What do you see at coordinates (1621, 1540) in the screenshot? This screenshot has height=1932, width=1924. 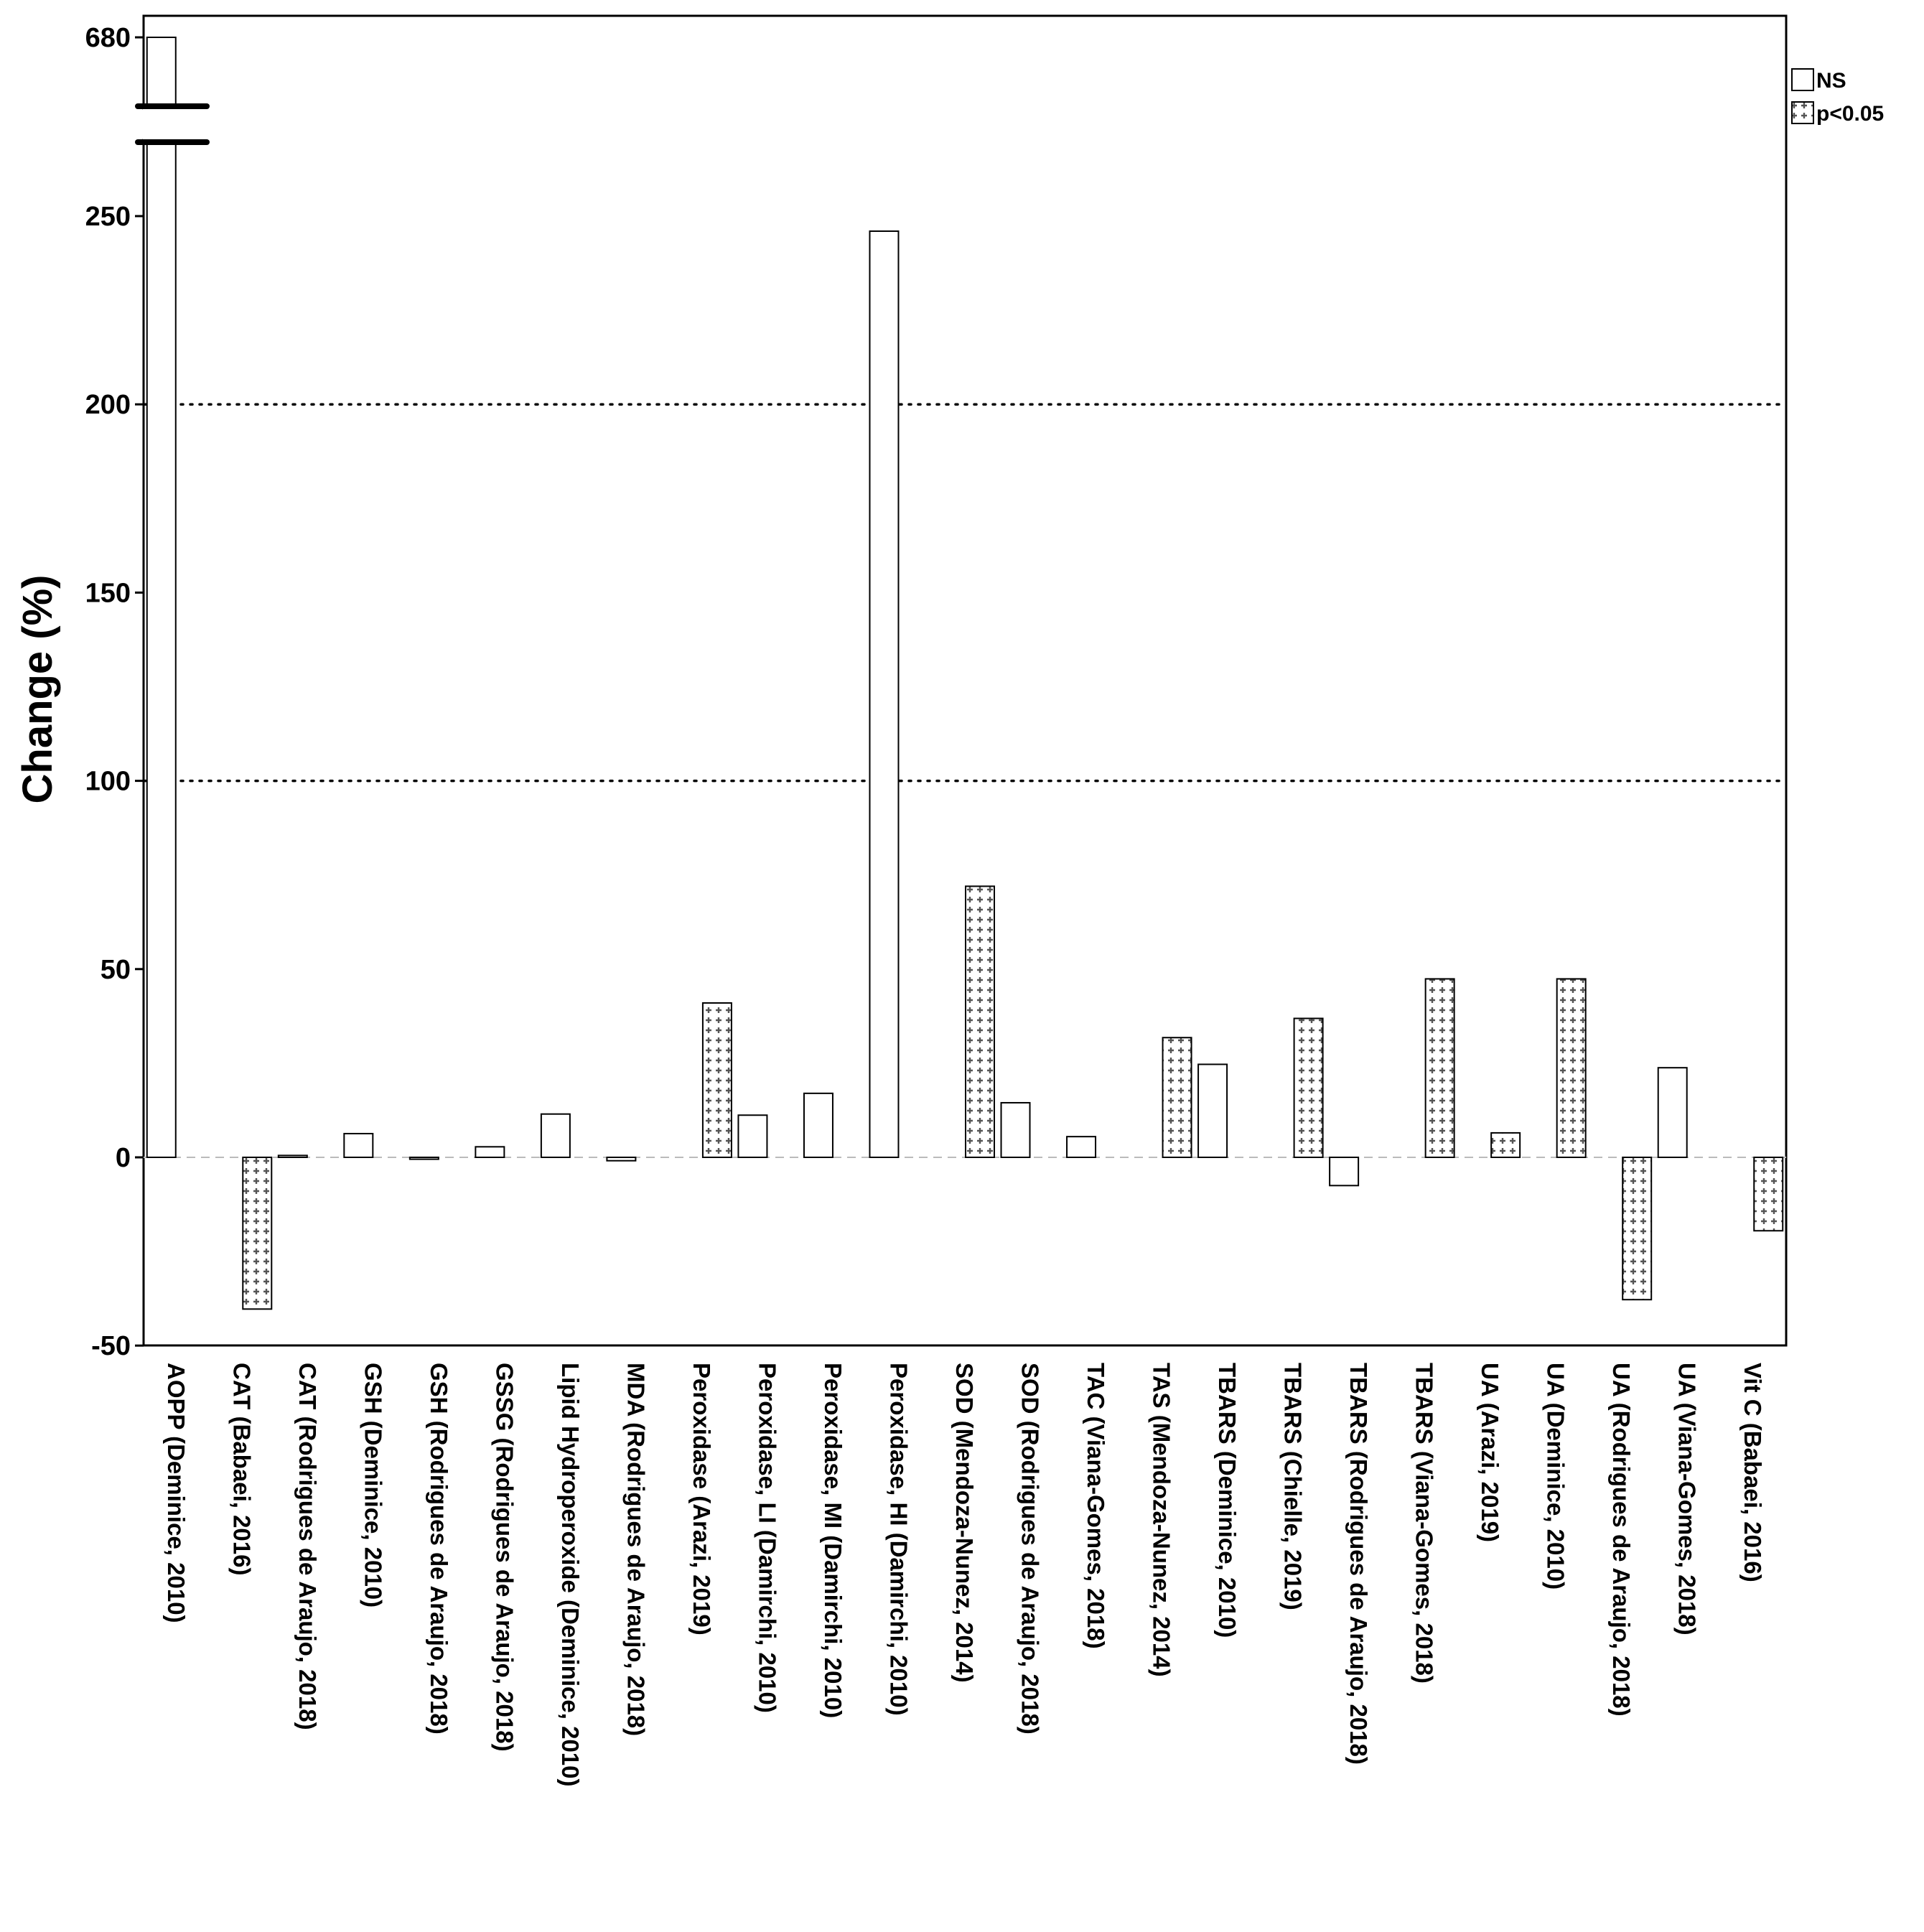 I see `x-tick-label-22: UA (Rodrigues de Araujo, 2018)` at bounding box center [1621, 1540].